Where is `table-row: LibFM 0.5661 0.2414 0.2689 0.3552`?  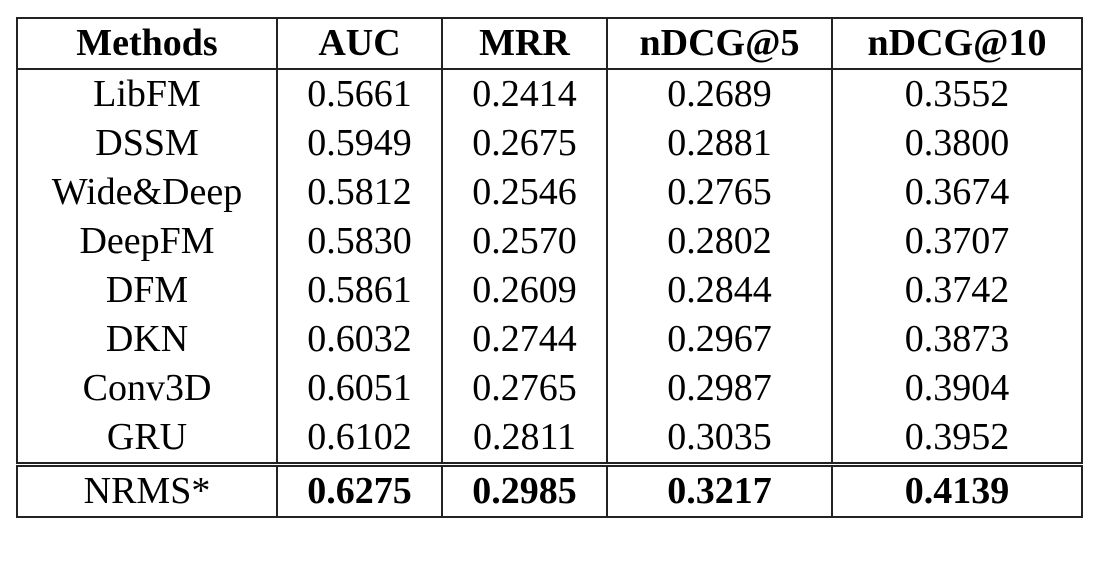
table-row: LibFM 0.5661 0.2414 0.2689 0.3552 is located at coordinates (549, 94).